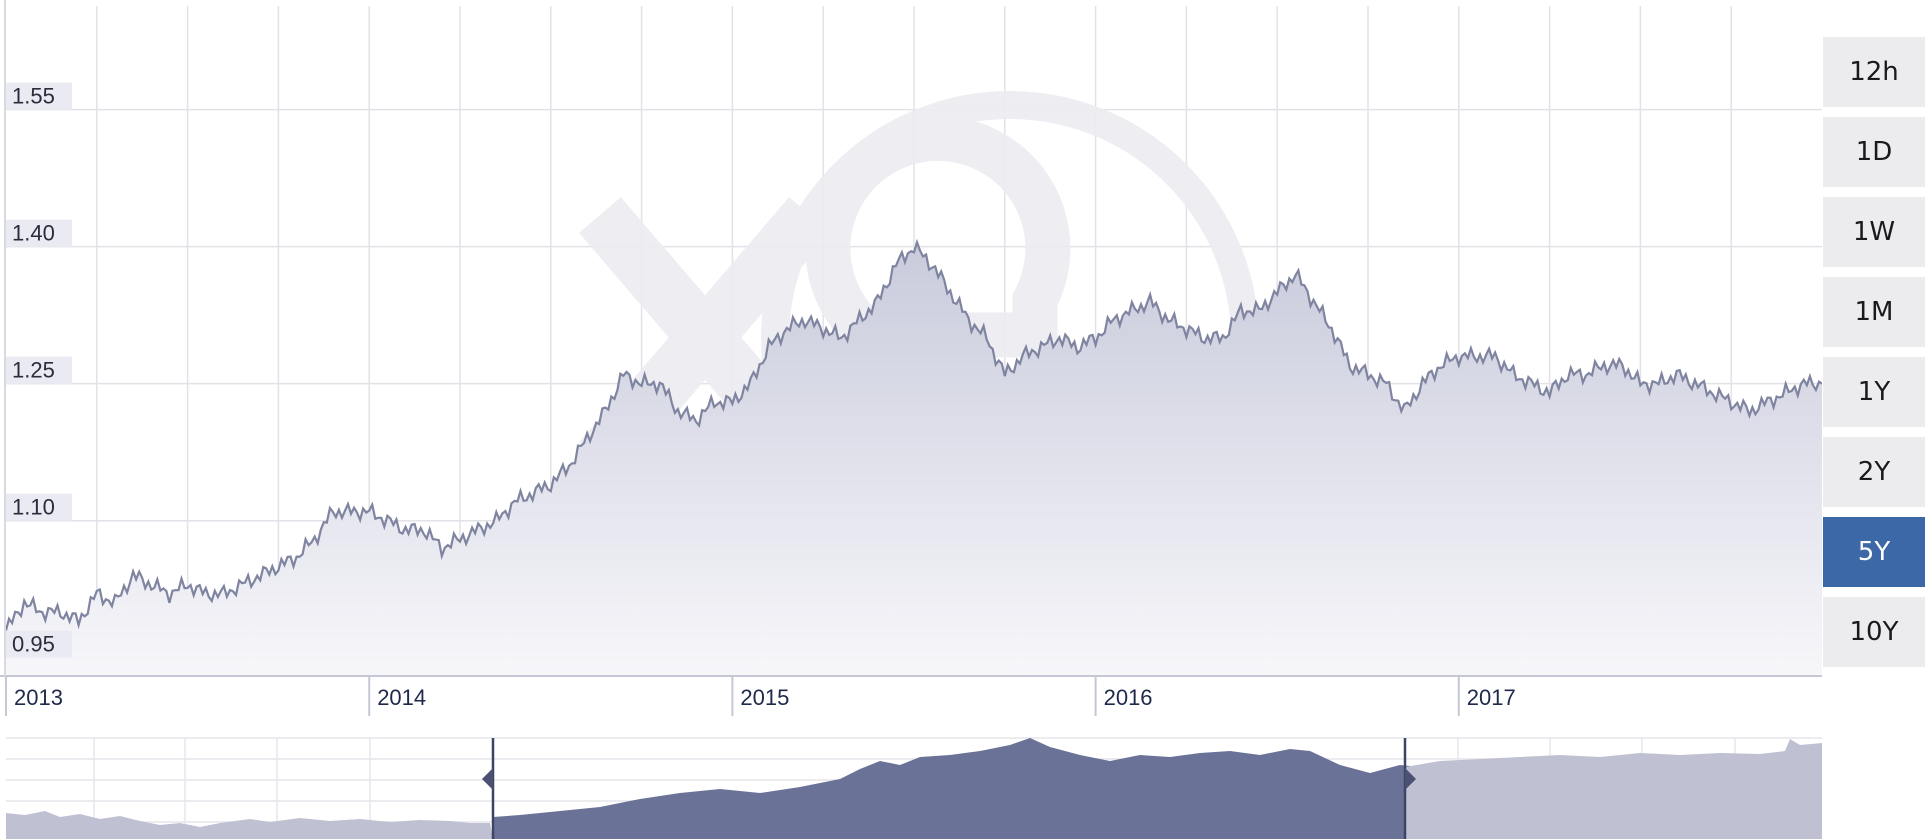 This screenshot has height=839, width=1932. What do you see at coordinates (401, 697) in the screenshot?
I see `x-tick-label: 2014` at bounding box center [401, 697].